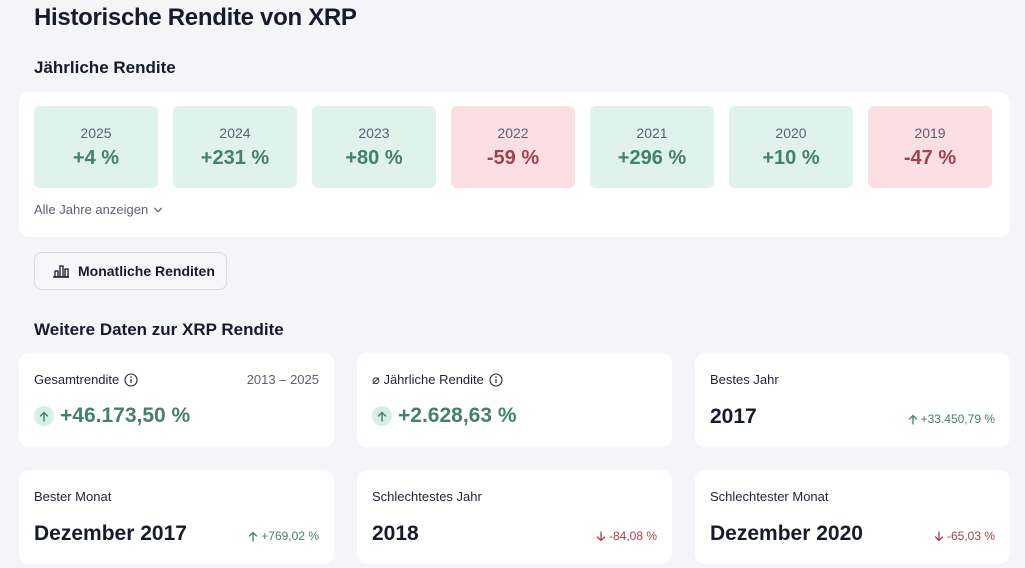  What do you see at coordinates (235, 157) in the screenshot?
I see `year-tile-return: +231 %` at bounding box center [235, 157].